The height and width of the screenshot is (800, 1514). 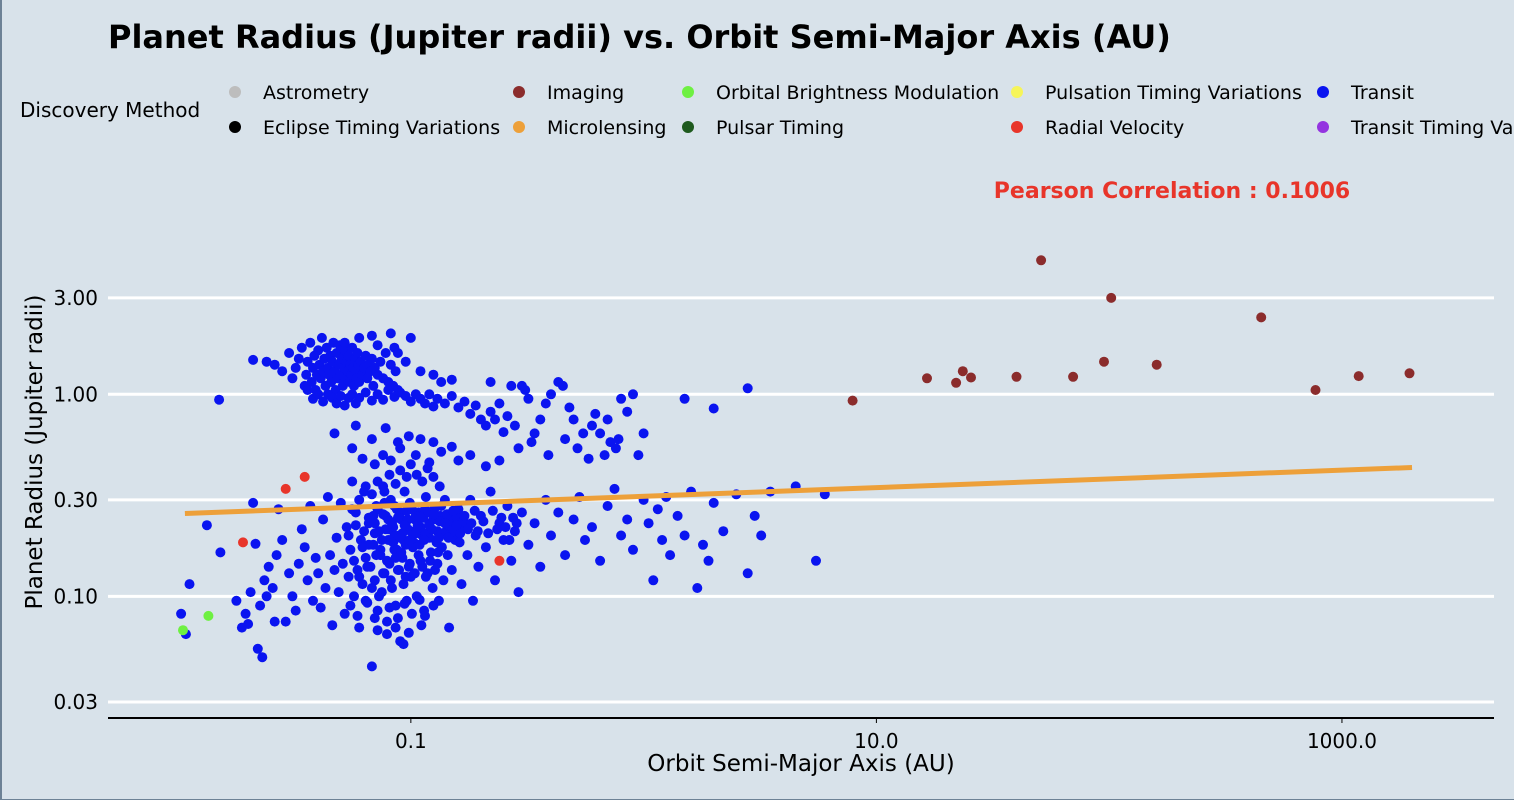 What do you see at coordinates (519, 92) in the screenshot?
I see `legend-marker-imaging` at bounding box center [519, 92].